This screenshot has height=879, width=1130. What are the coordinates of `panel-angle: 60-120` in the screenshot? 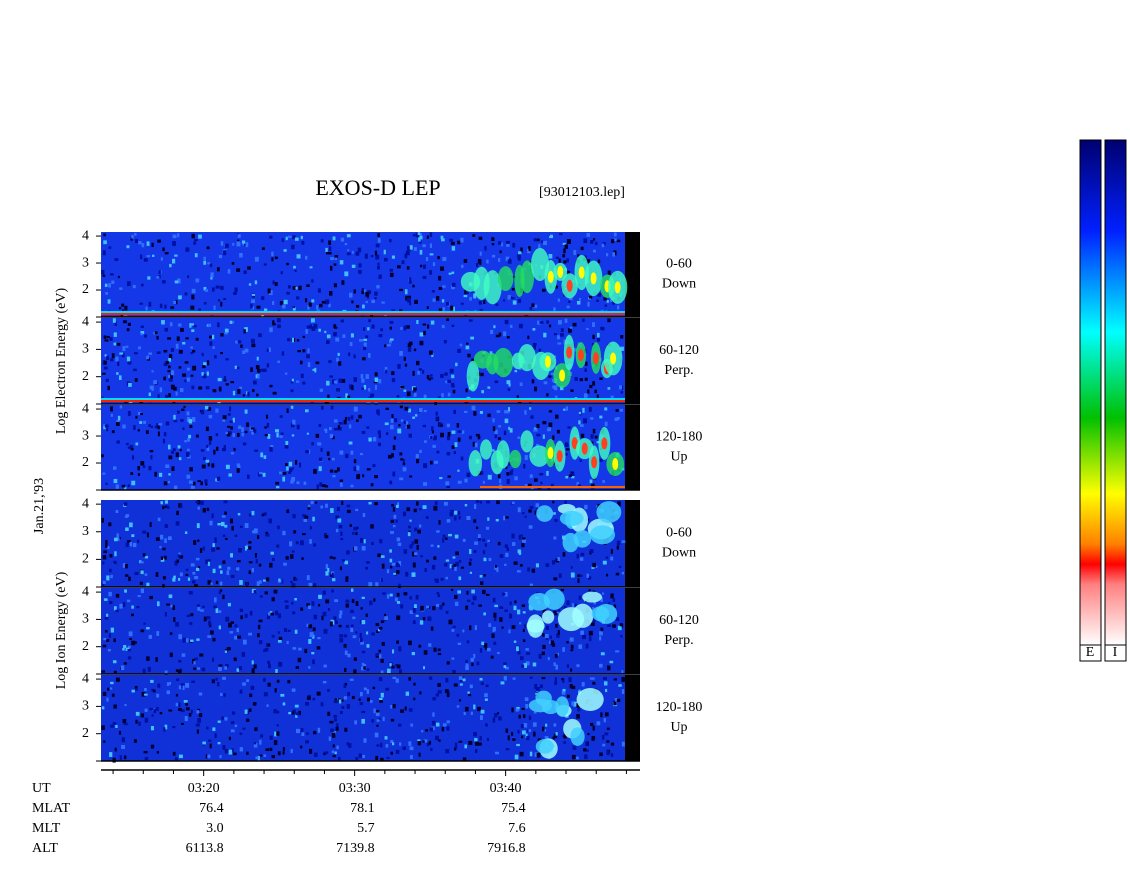 It's located at (679, 350).